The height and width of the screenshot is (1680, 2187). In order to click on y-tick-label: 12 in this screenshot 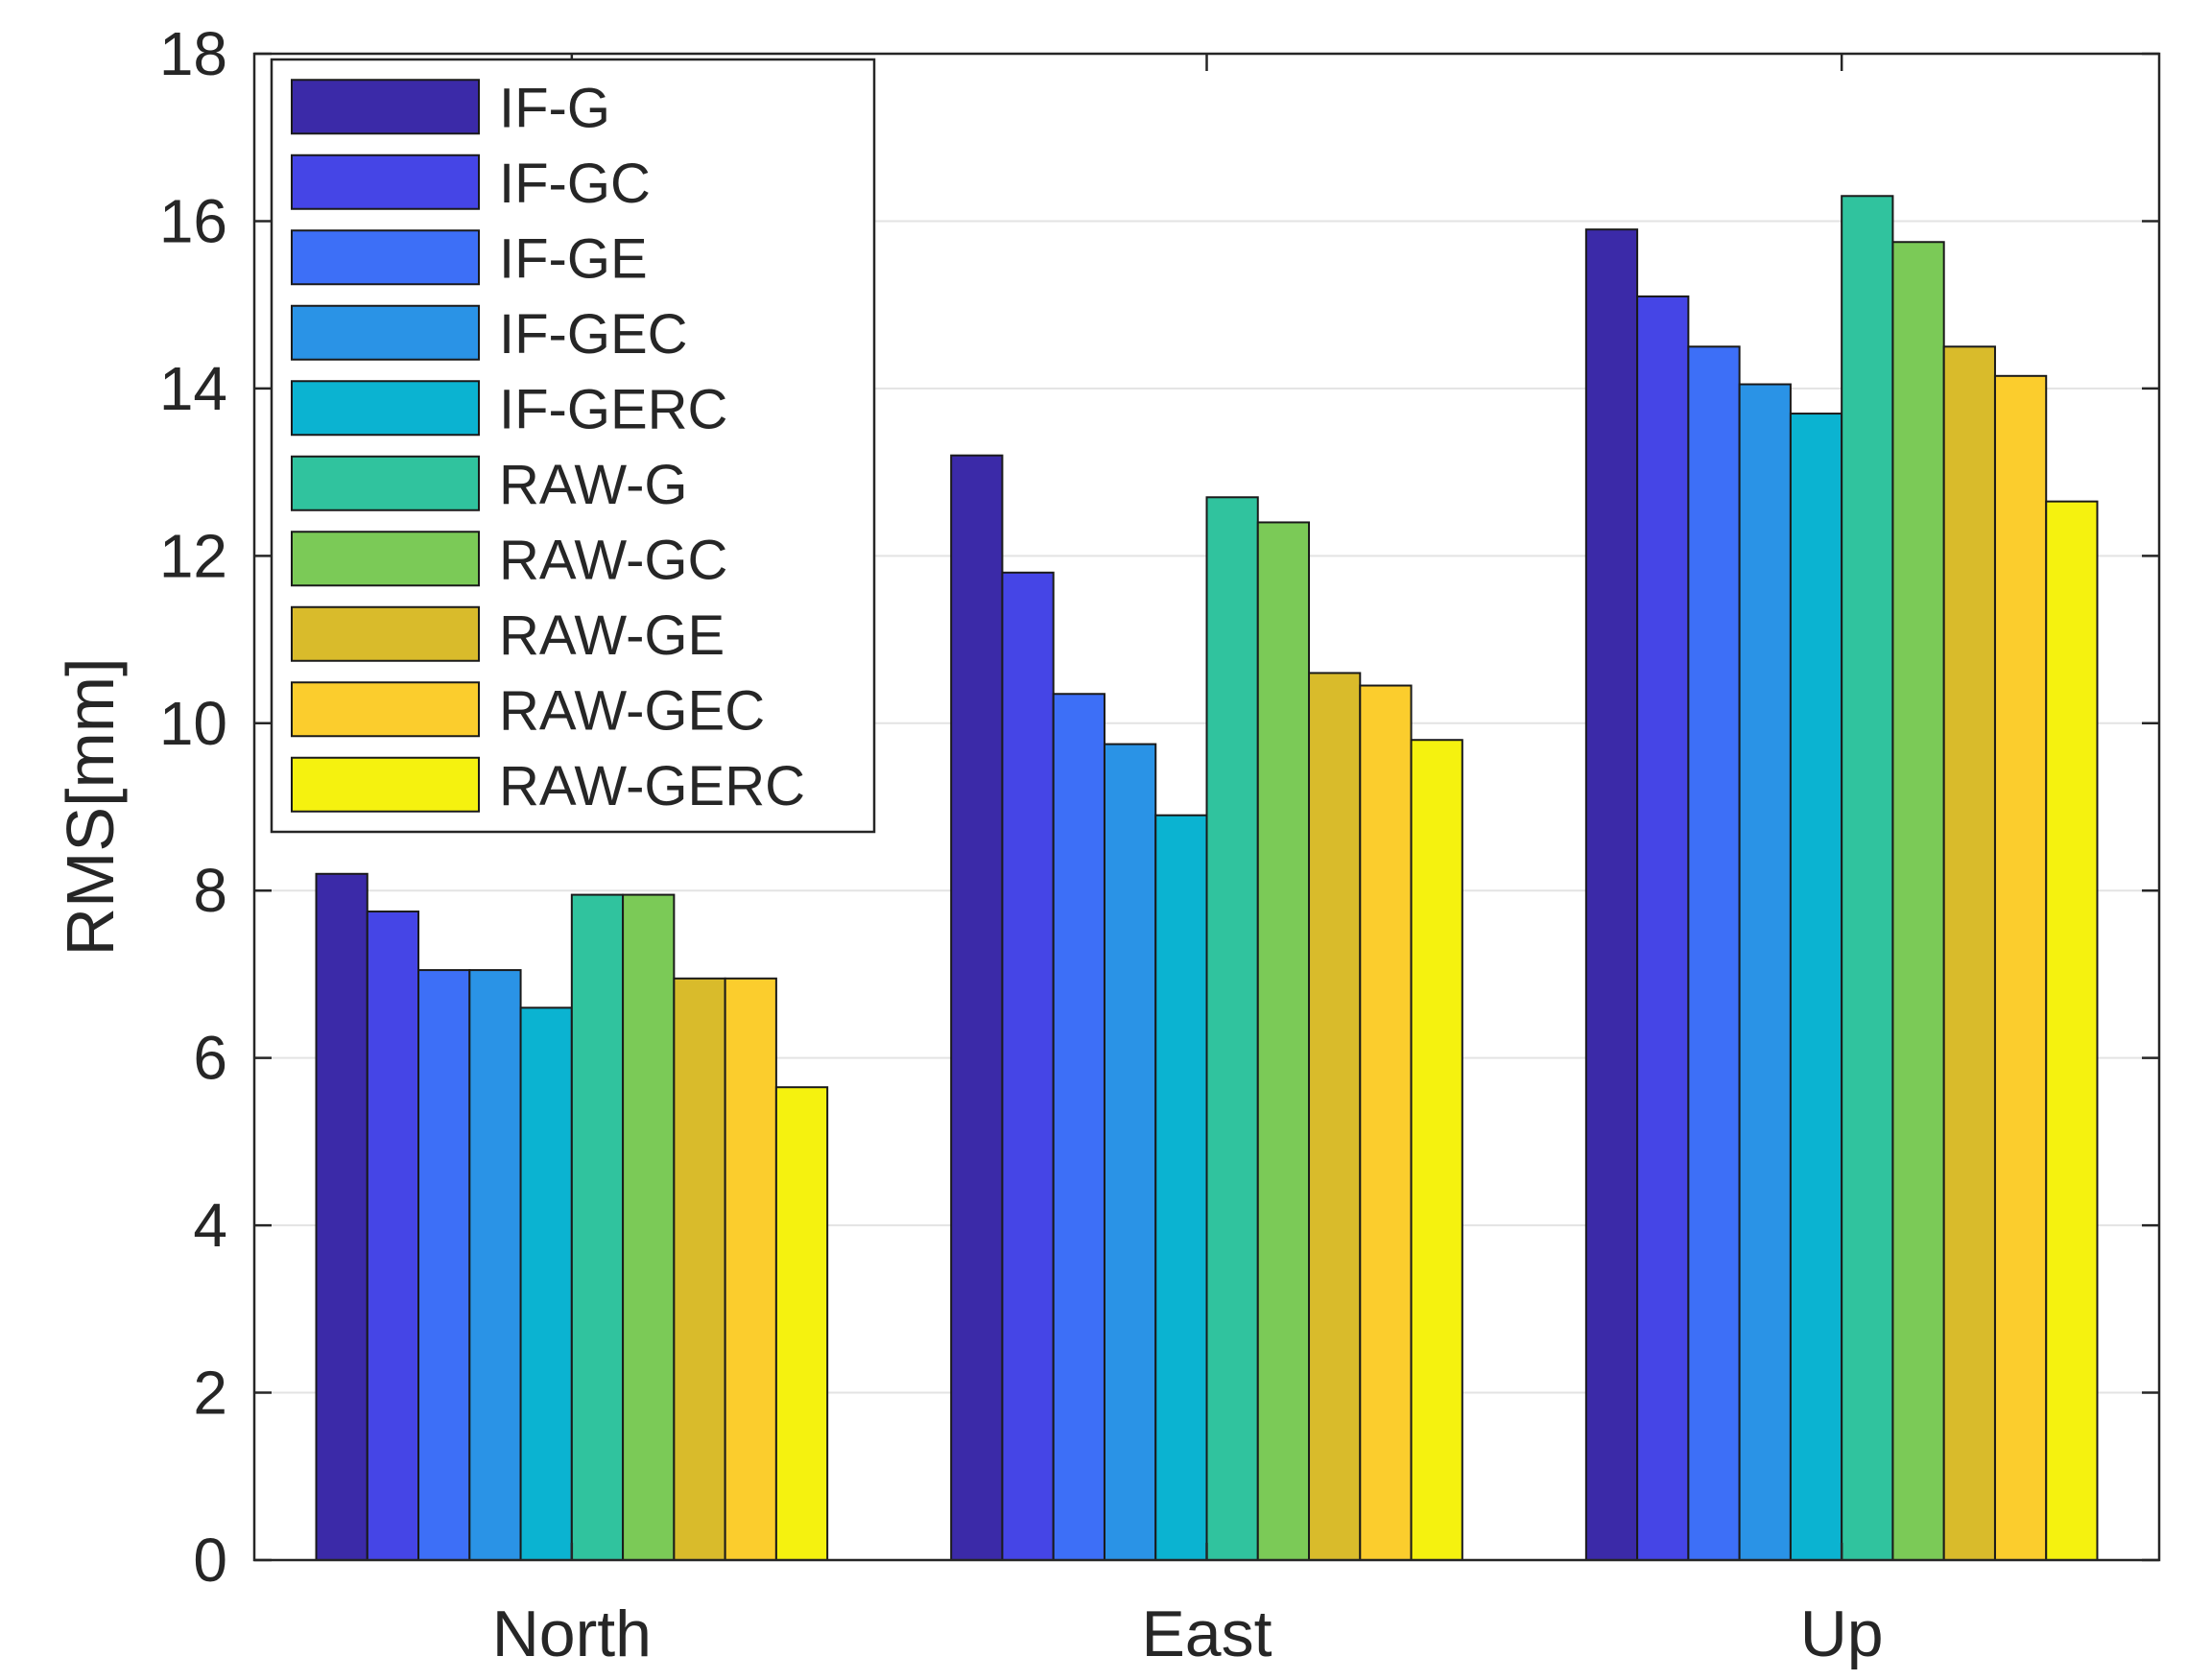, I will do `click(193, 555)`.